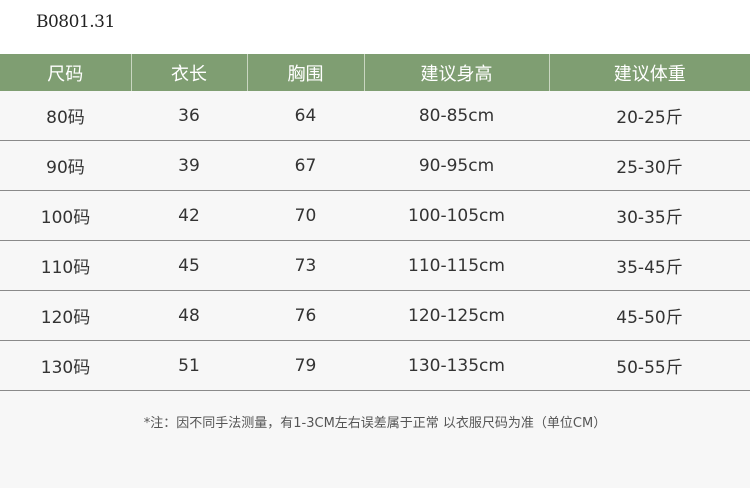 This screenshot has height=488, width=750. I want to click on cell-chest: 64, so click(305, 116).